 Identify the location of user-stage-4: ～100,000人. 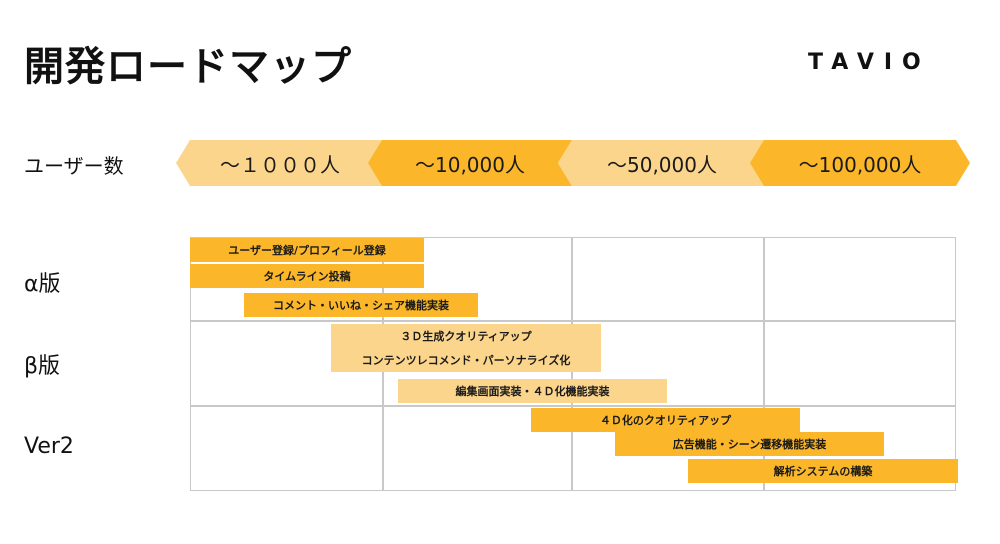
(860, 163).